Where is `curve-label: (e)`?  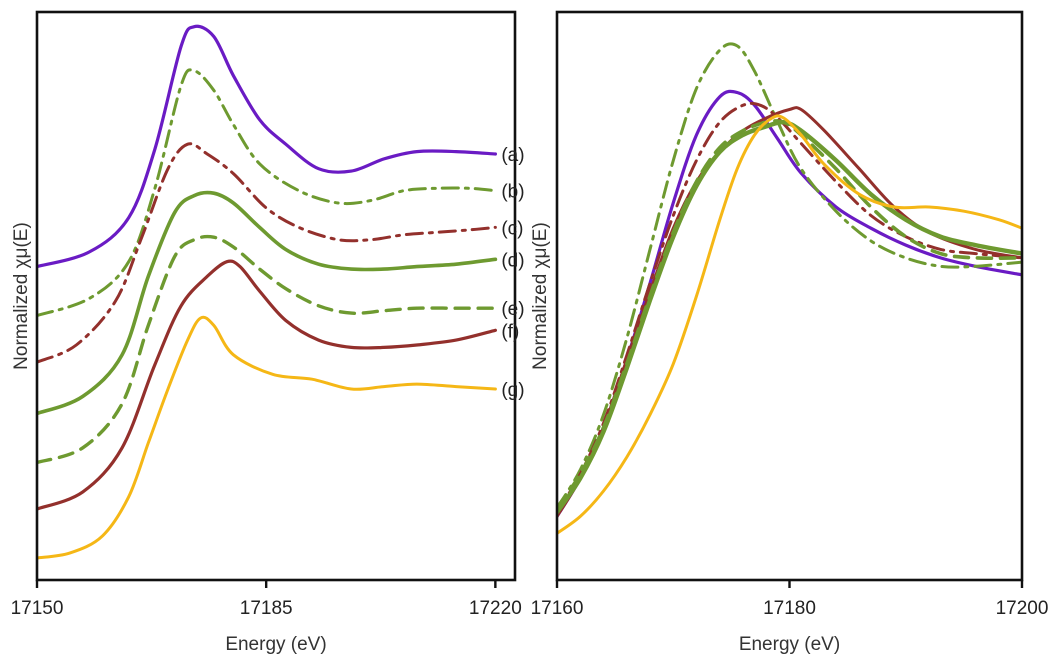 curve-label: (e) is located at coordinates (512, 309).